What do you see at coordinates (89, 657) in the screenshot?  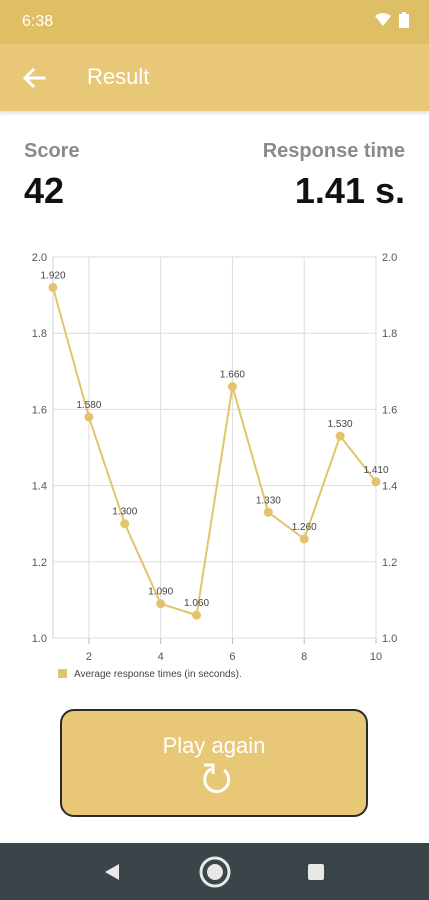 I see `chart-x-tick-label: 2` at bounding box center [89, 657].